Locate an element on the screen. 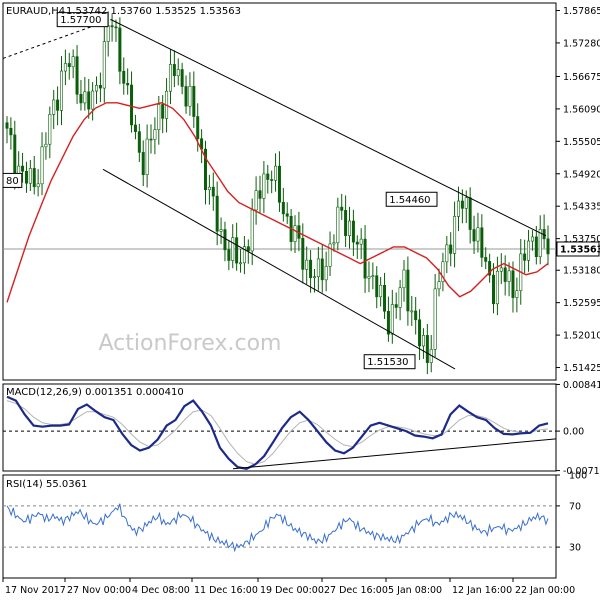 This screenshot has width=600, height=604. x-tick-label: 27 Nov 00:00 is located at coordinates (99, 590).